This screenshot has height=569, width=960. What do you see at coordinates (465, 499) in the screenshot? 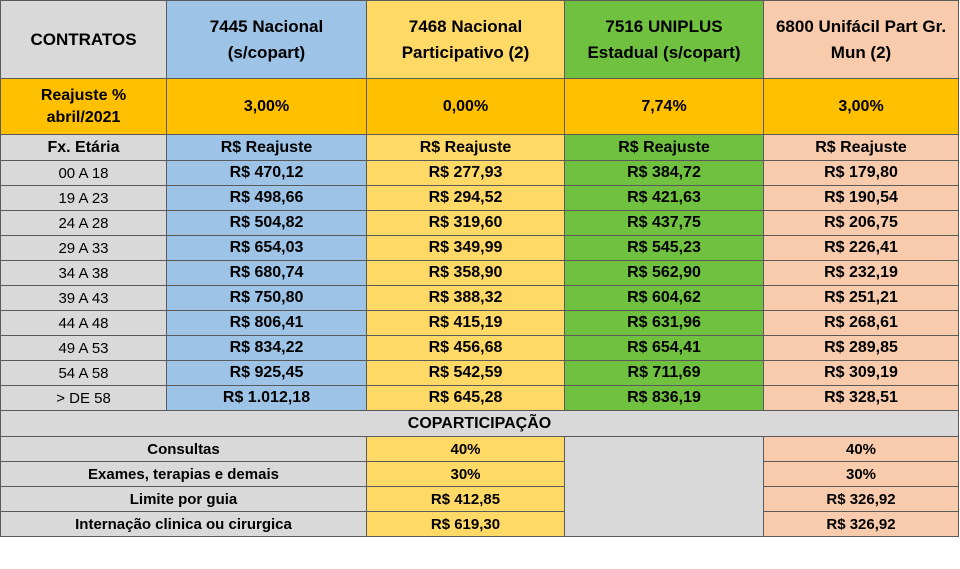
I see `copart-value-7468: R$ 412,85` at bounding box center [465, 499].